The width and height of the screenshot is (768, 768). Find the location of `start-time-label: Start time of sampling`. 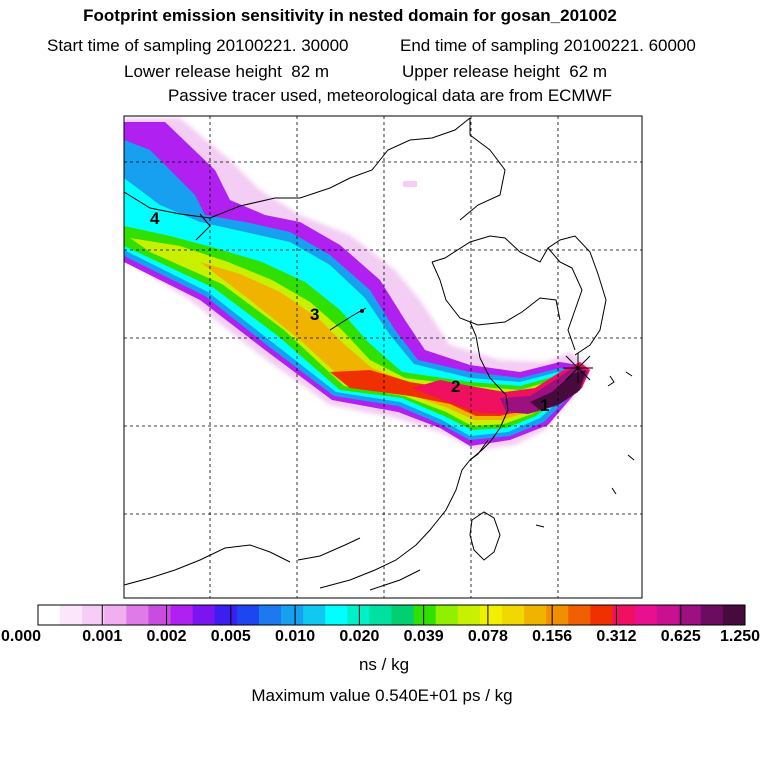

start-time-label: Start time of sampling is located at coordinates (129, 45).